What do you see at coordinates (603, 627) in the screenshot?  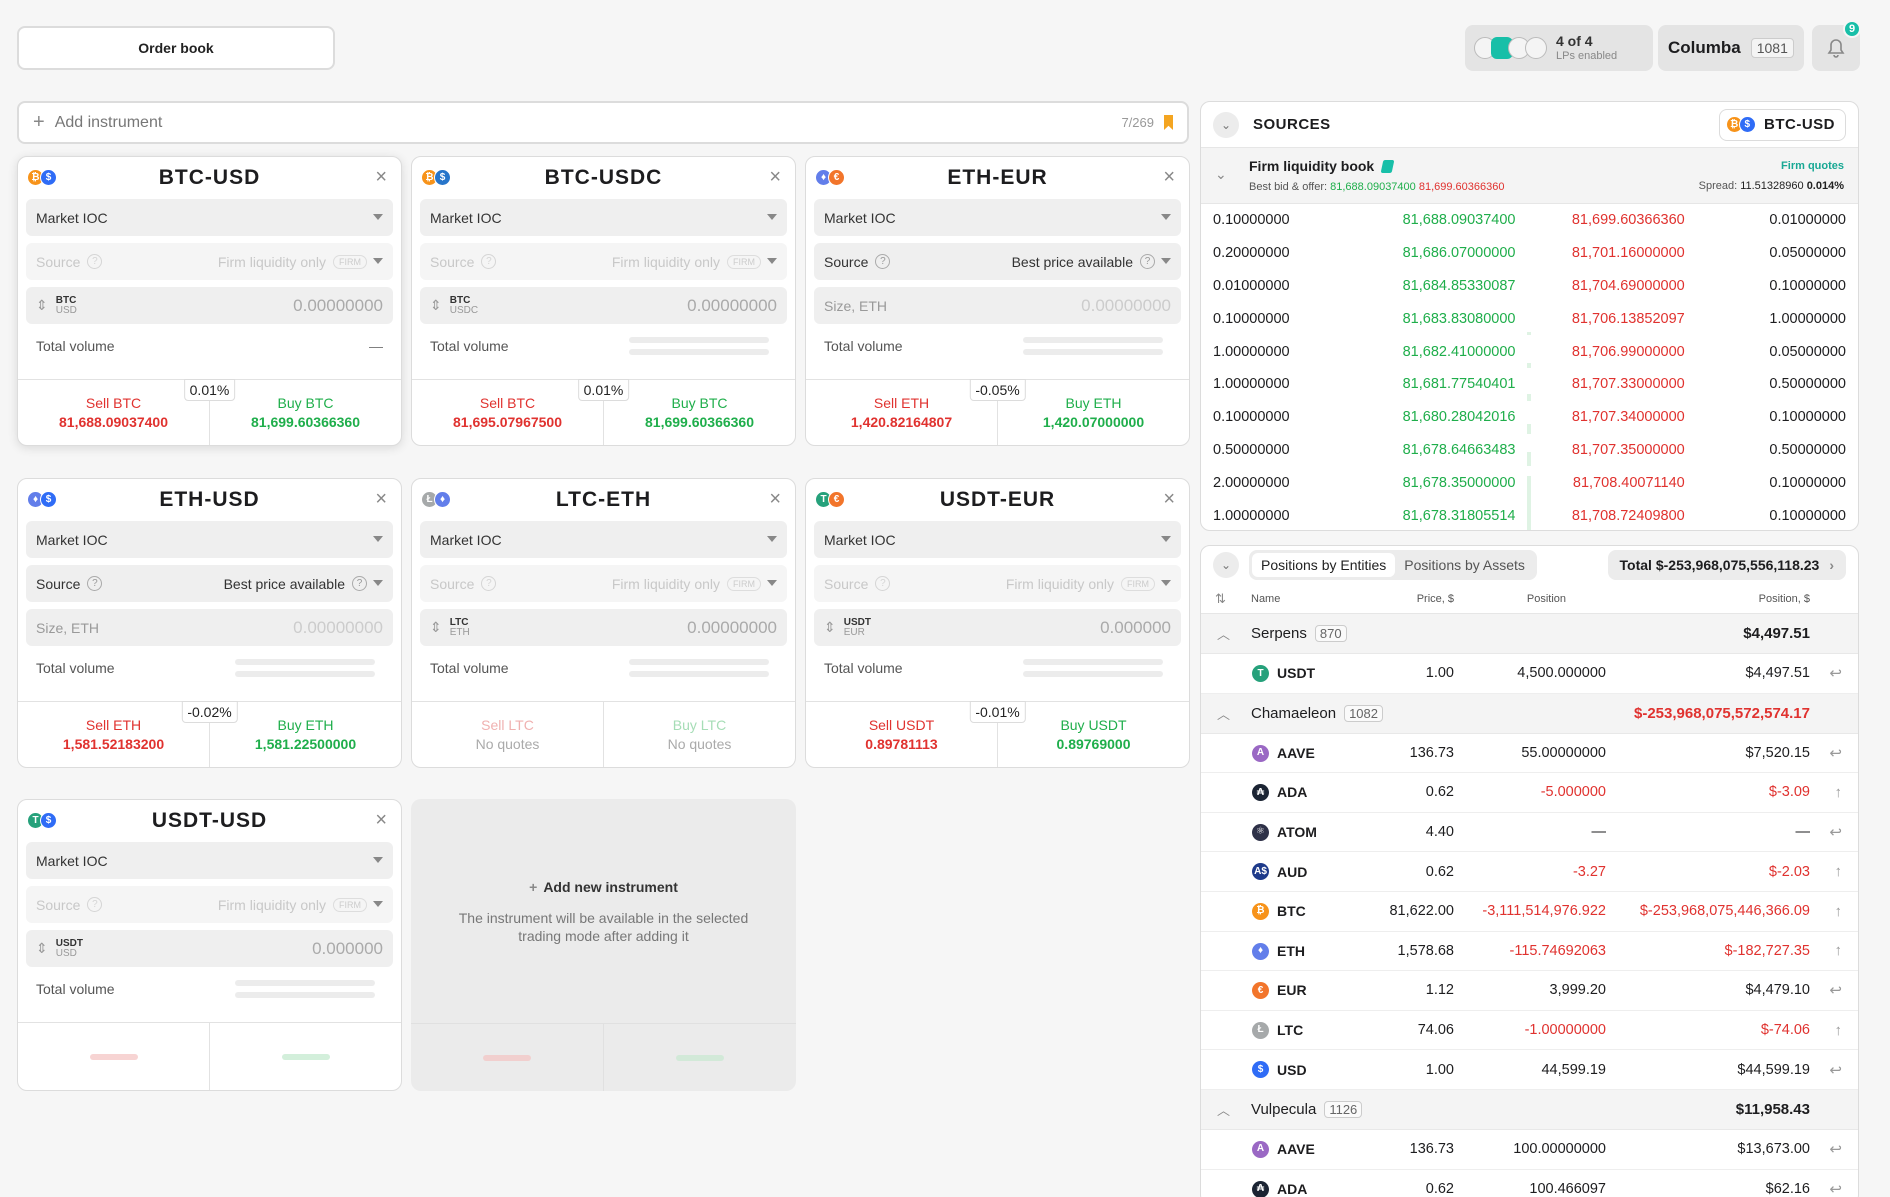 I see `size-input: ⇕ LTC ETH 0.00000000` at bounding box center [603, 627].